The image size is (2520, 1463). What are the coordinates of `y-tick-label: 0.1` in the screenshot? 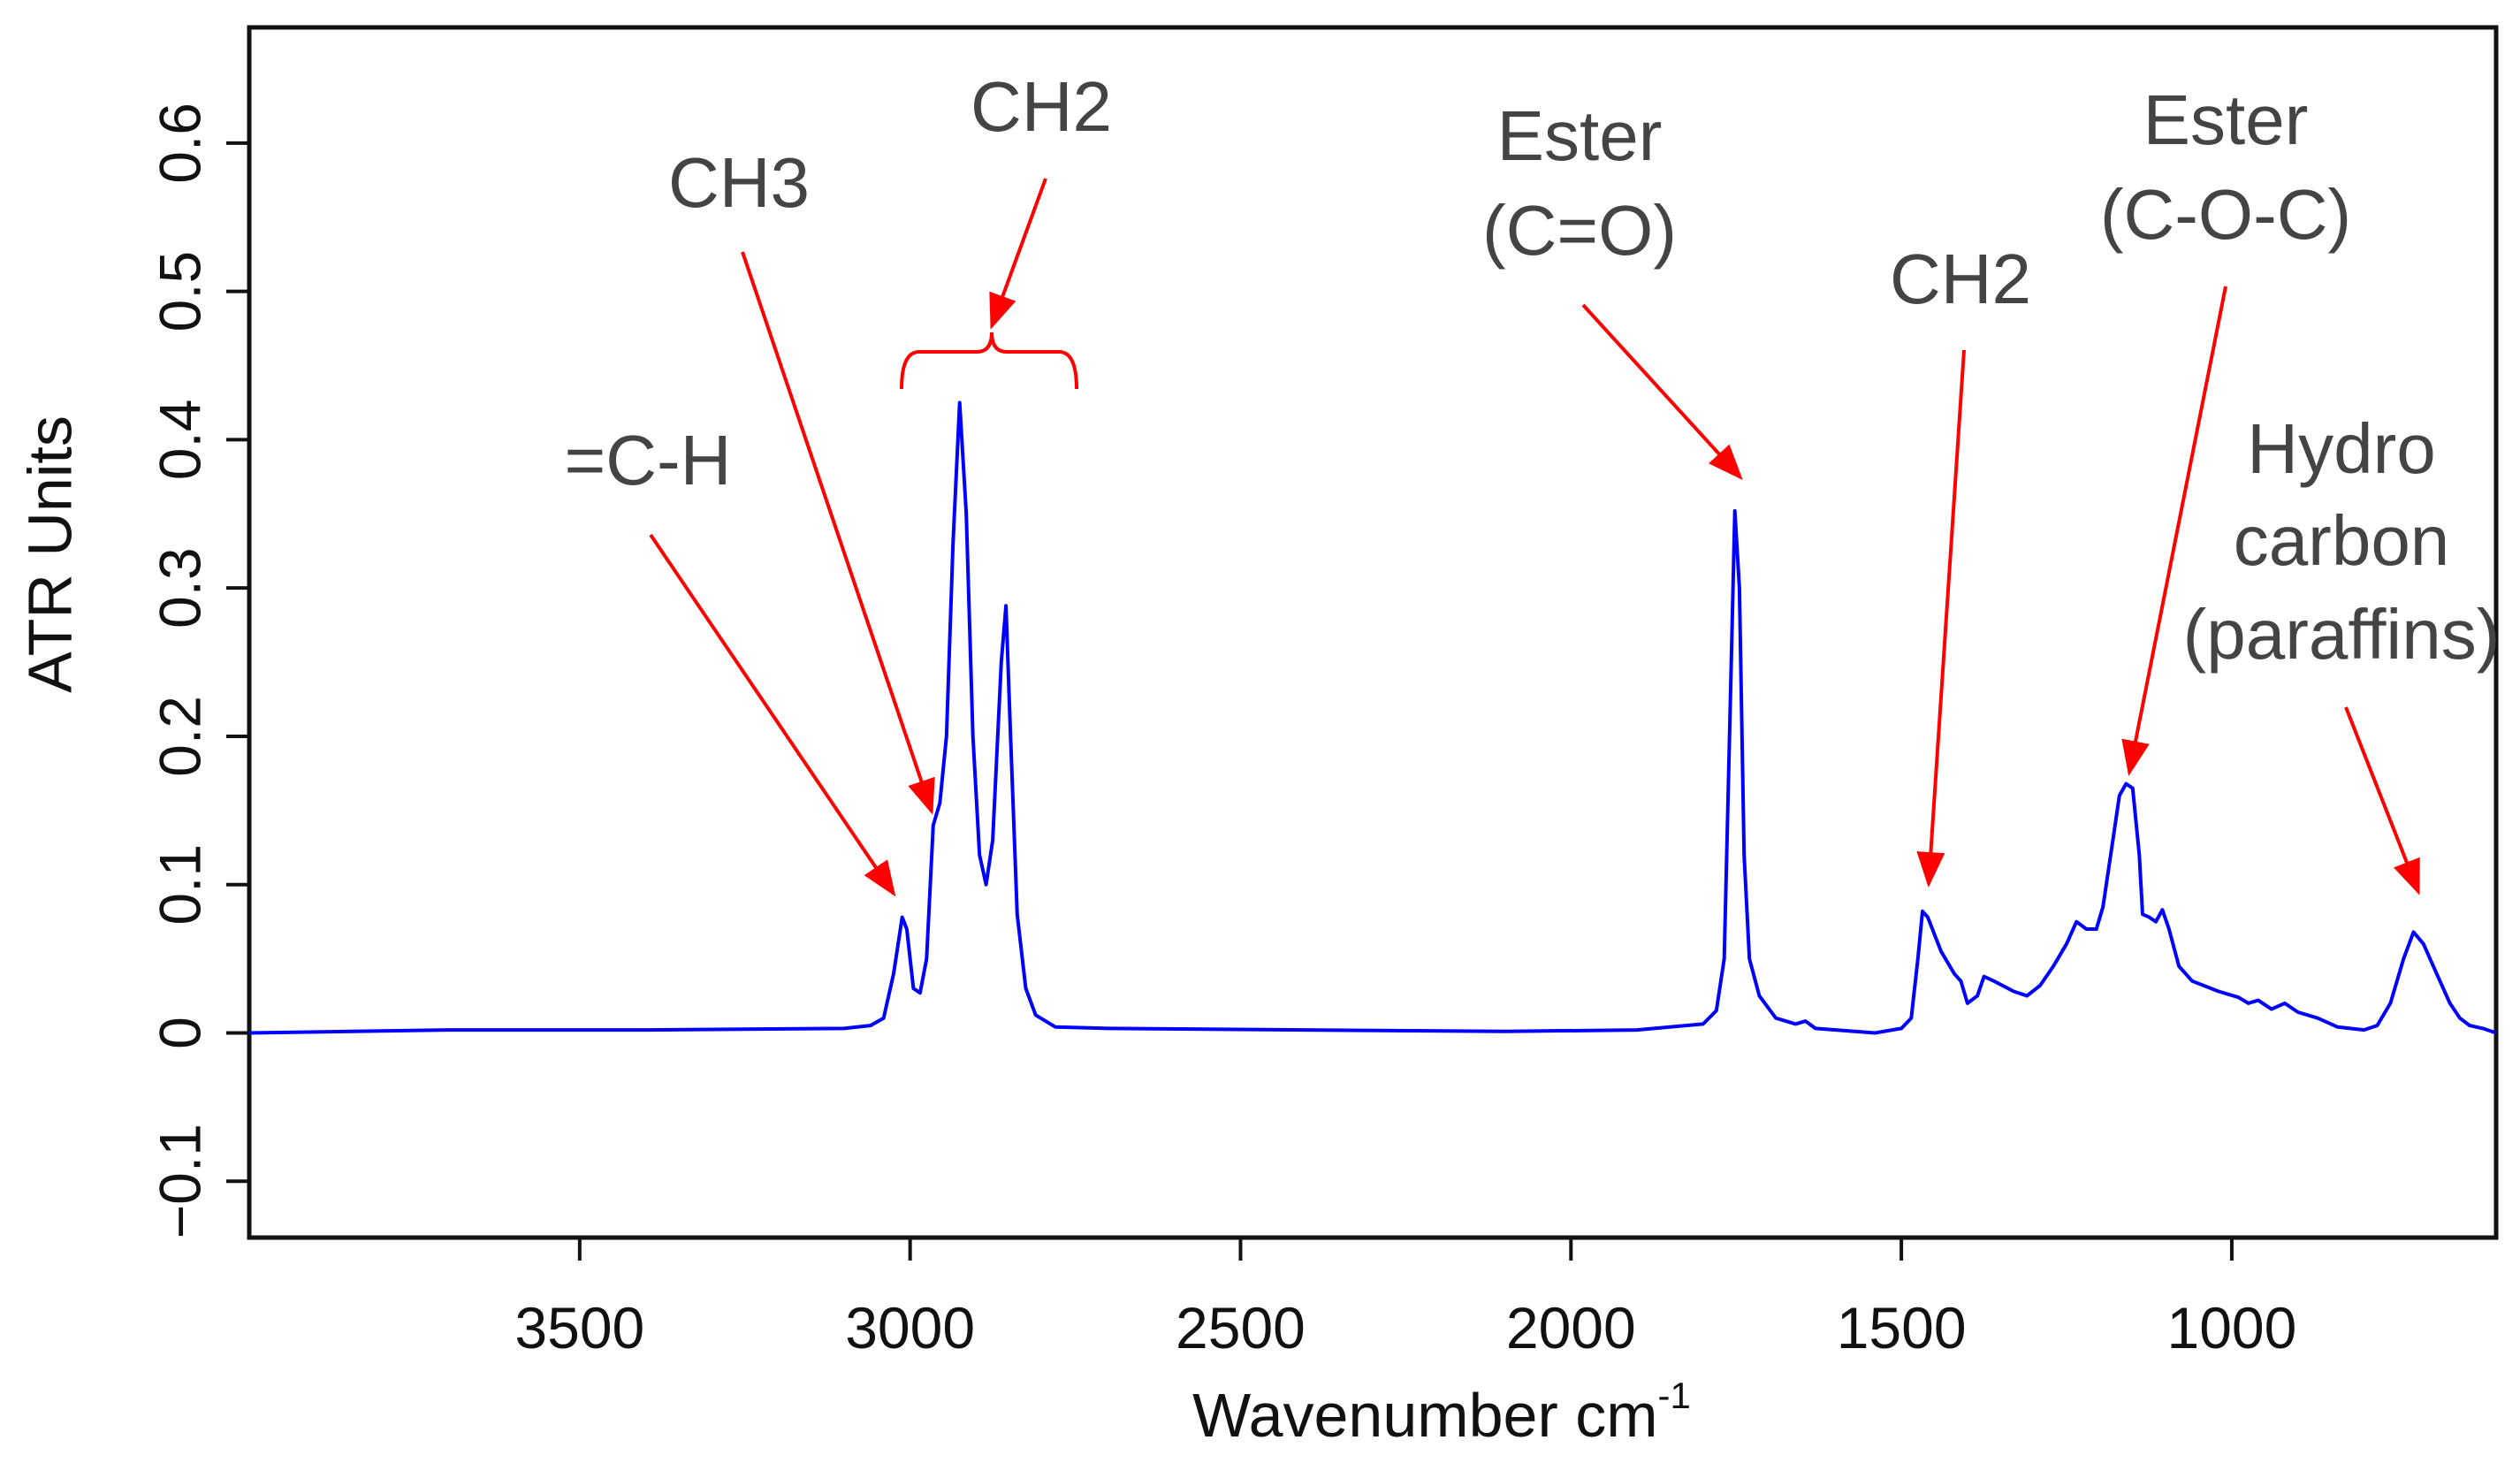 It's located at (179, 885).